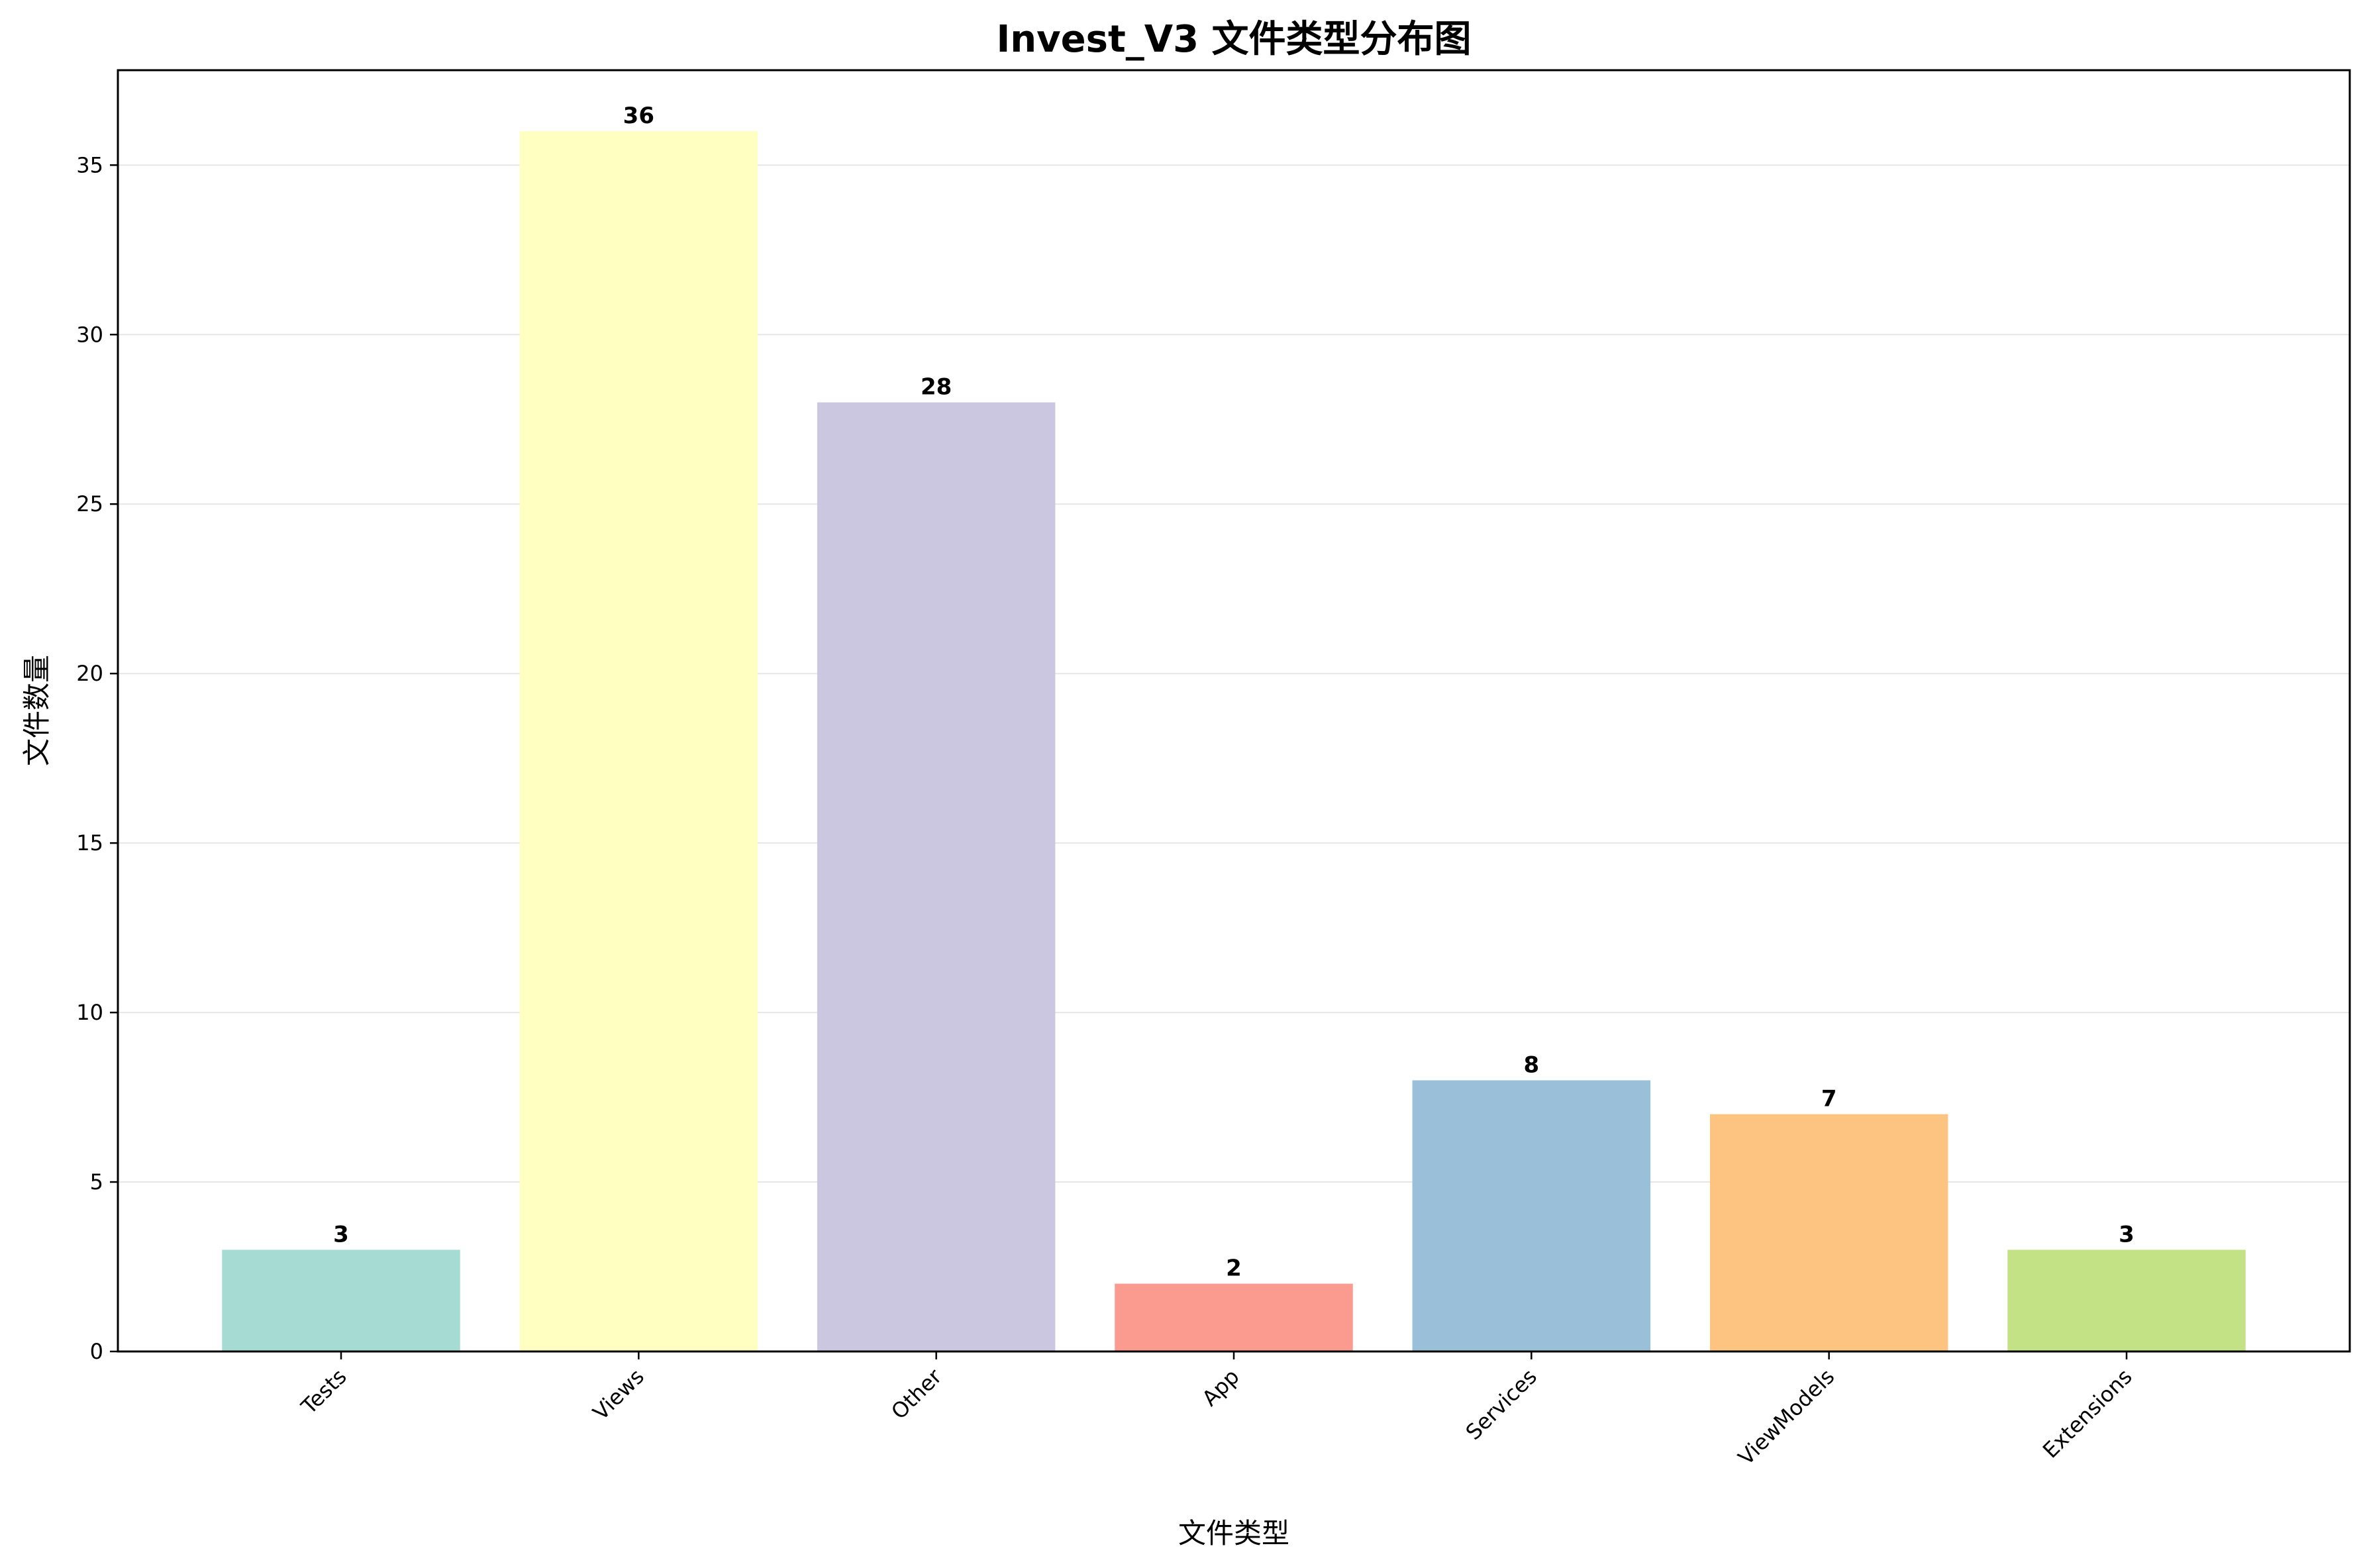 Image resolution: width=2363 pixels, height=1568 pixels. I want to click on chart-title: Invest_V3 文件类型分布图, so click(1233, 39).